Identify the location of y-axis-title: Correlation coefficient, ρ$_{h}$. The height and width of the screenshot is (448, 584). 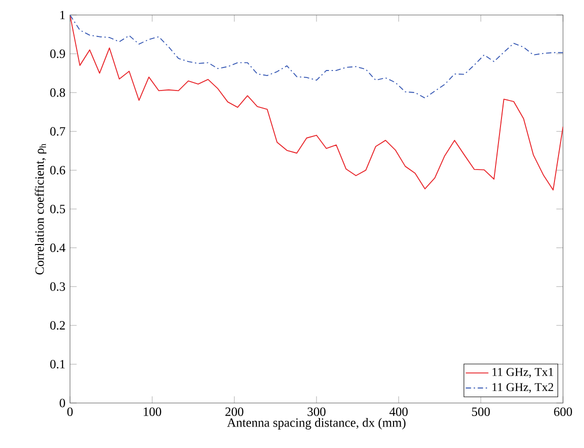
(40, 209).